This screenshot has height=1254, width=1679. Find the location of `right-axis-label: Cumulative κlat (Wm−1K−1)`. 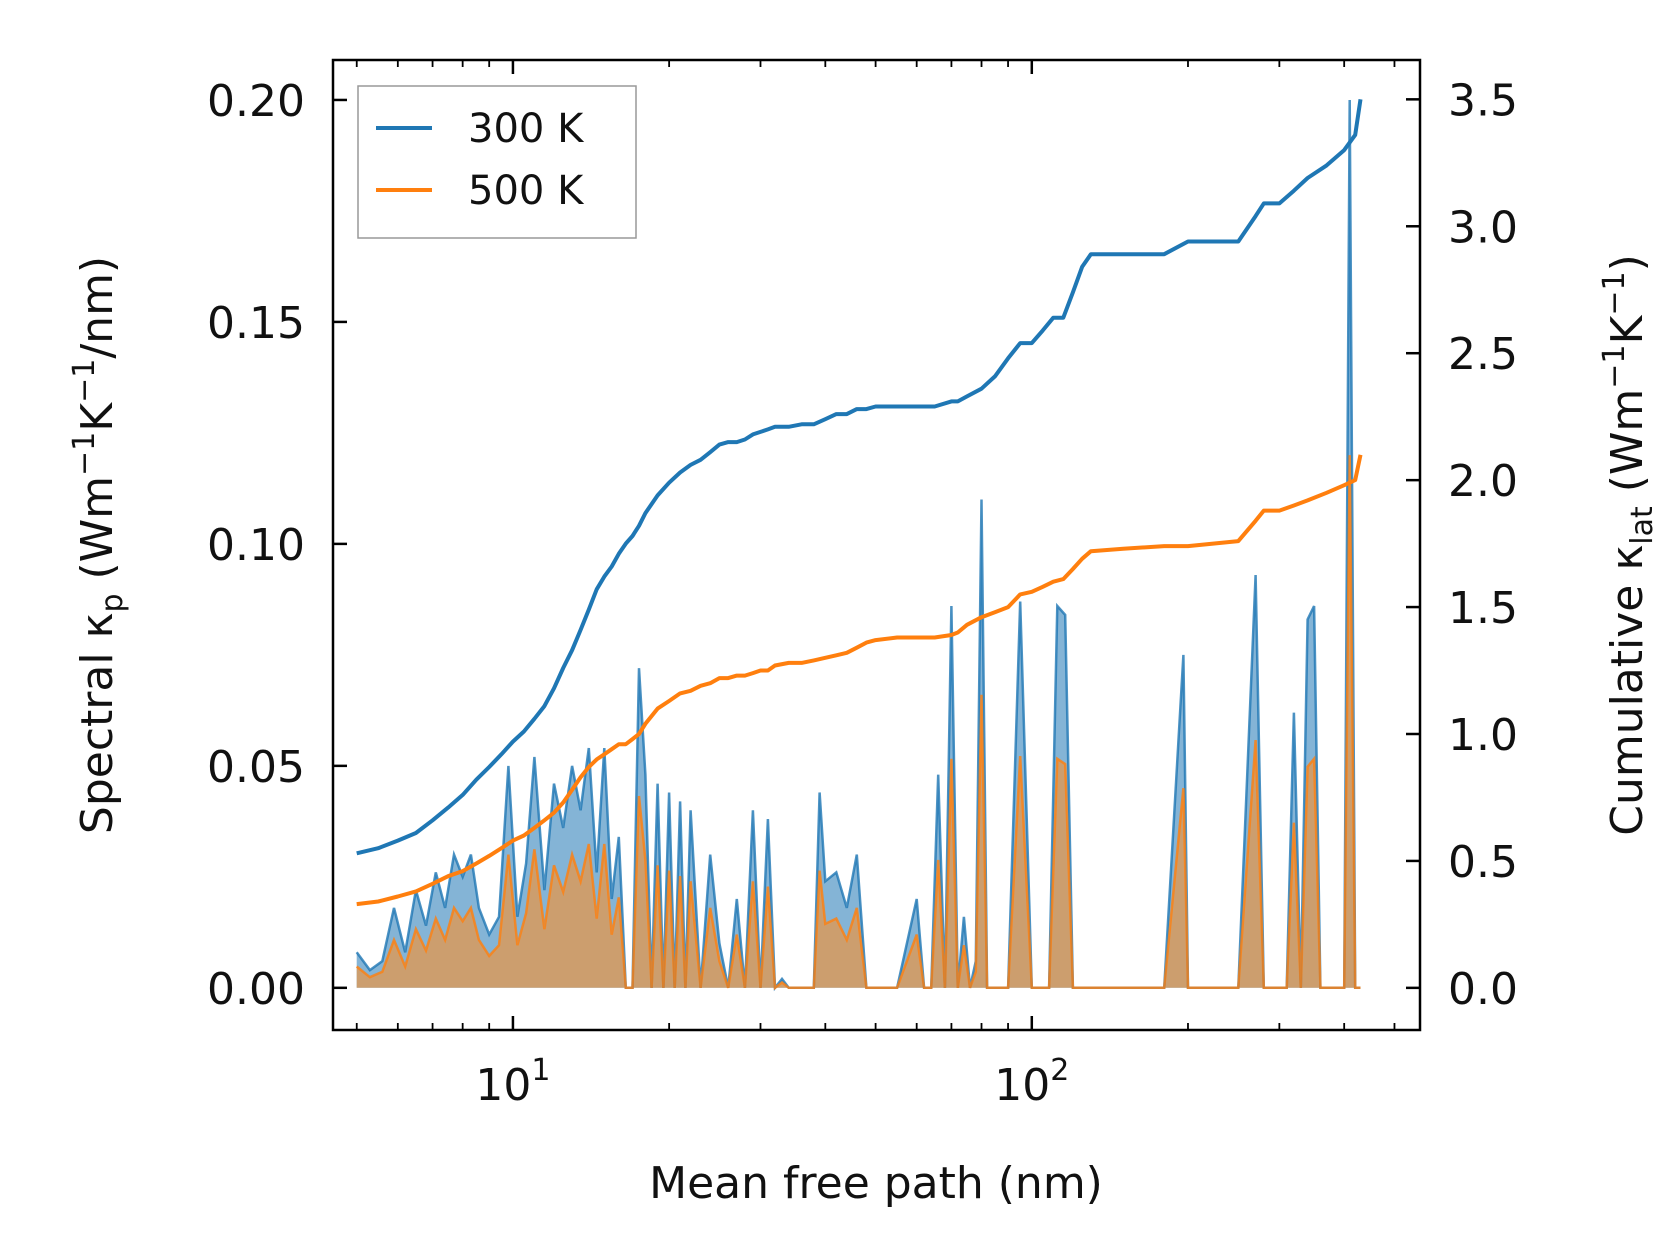

right-axis-label: Cumulative κlat (Wm−1K−1) is located at coordinates (1628, 545).